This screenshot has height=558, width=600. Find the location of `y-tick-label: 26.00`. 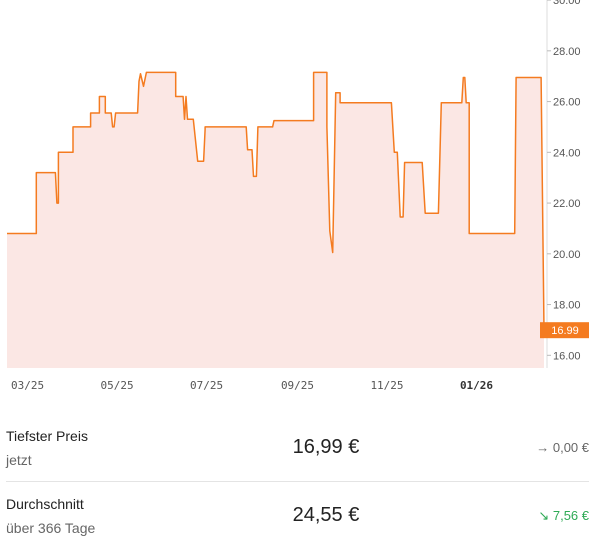

y-tick-label: 26.00 is located at coordinates (567, 103).